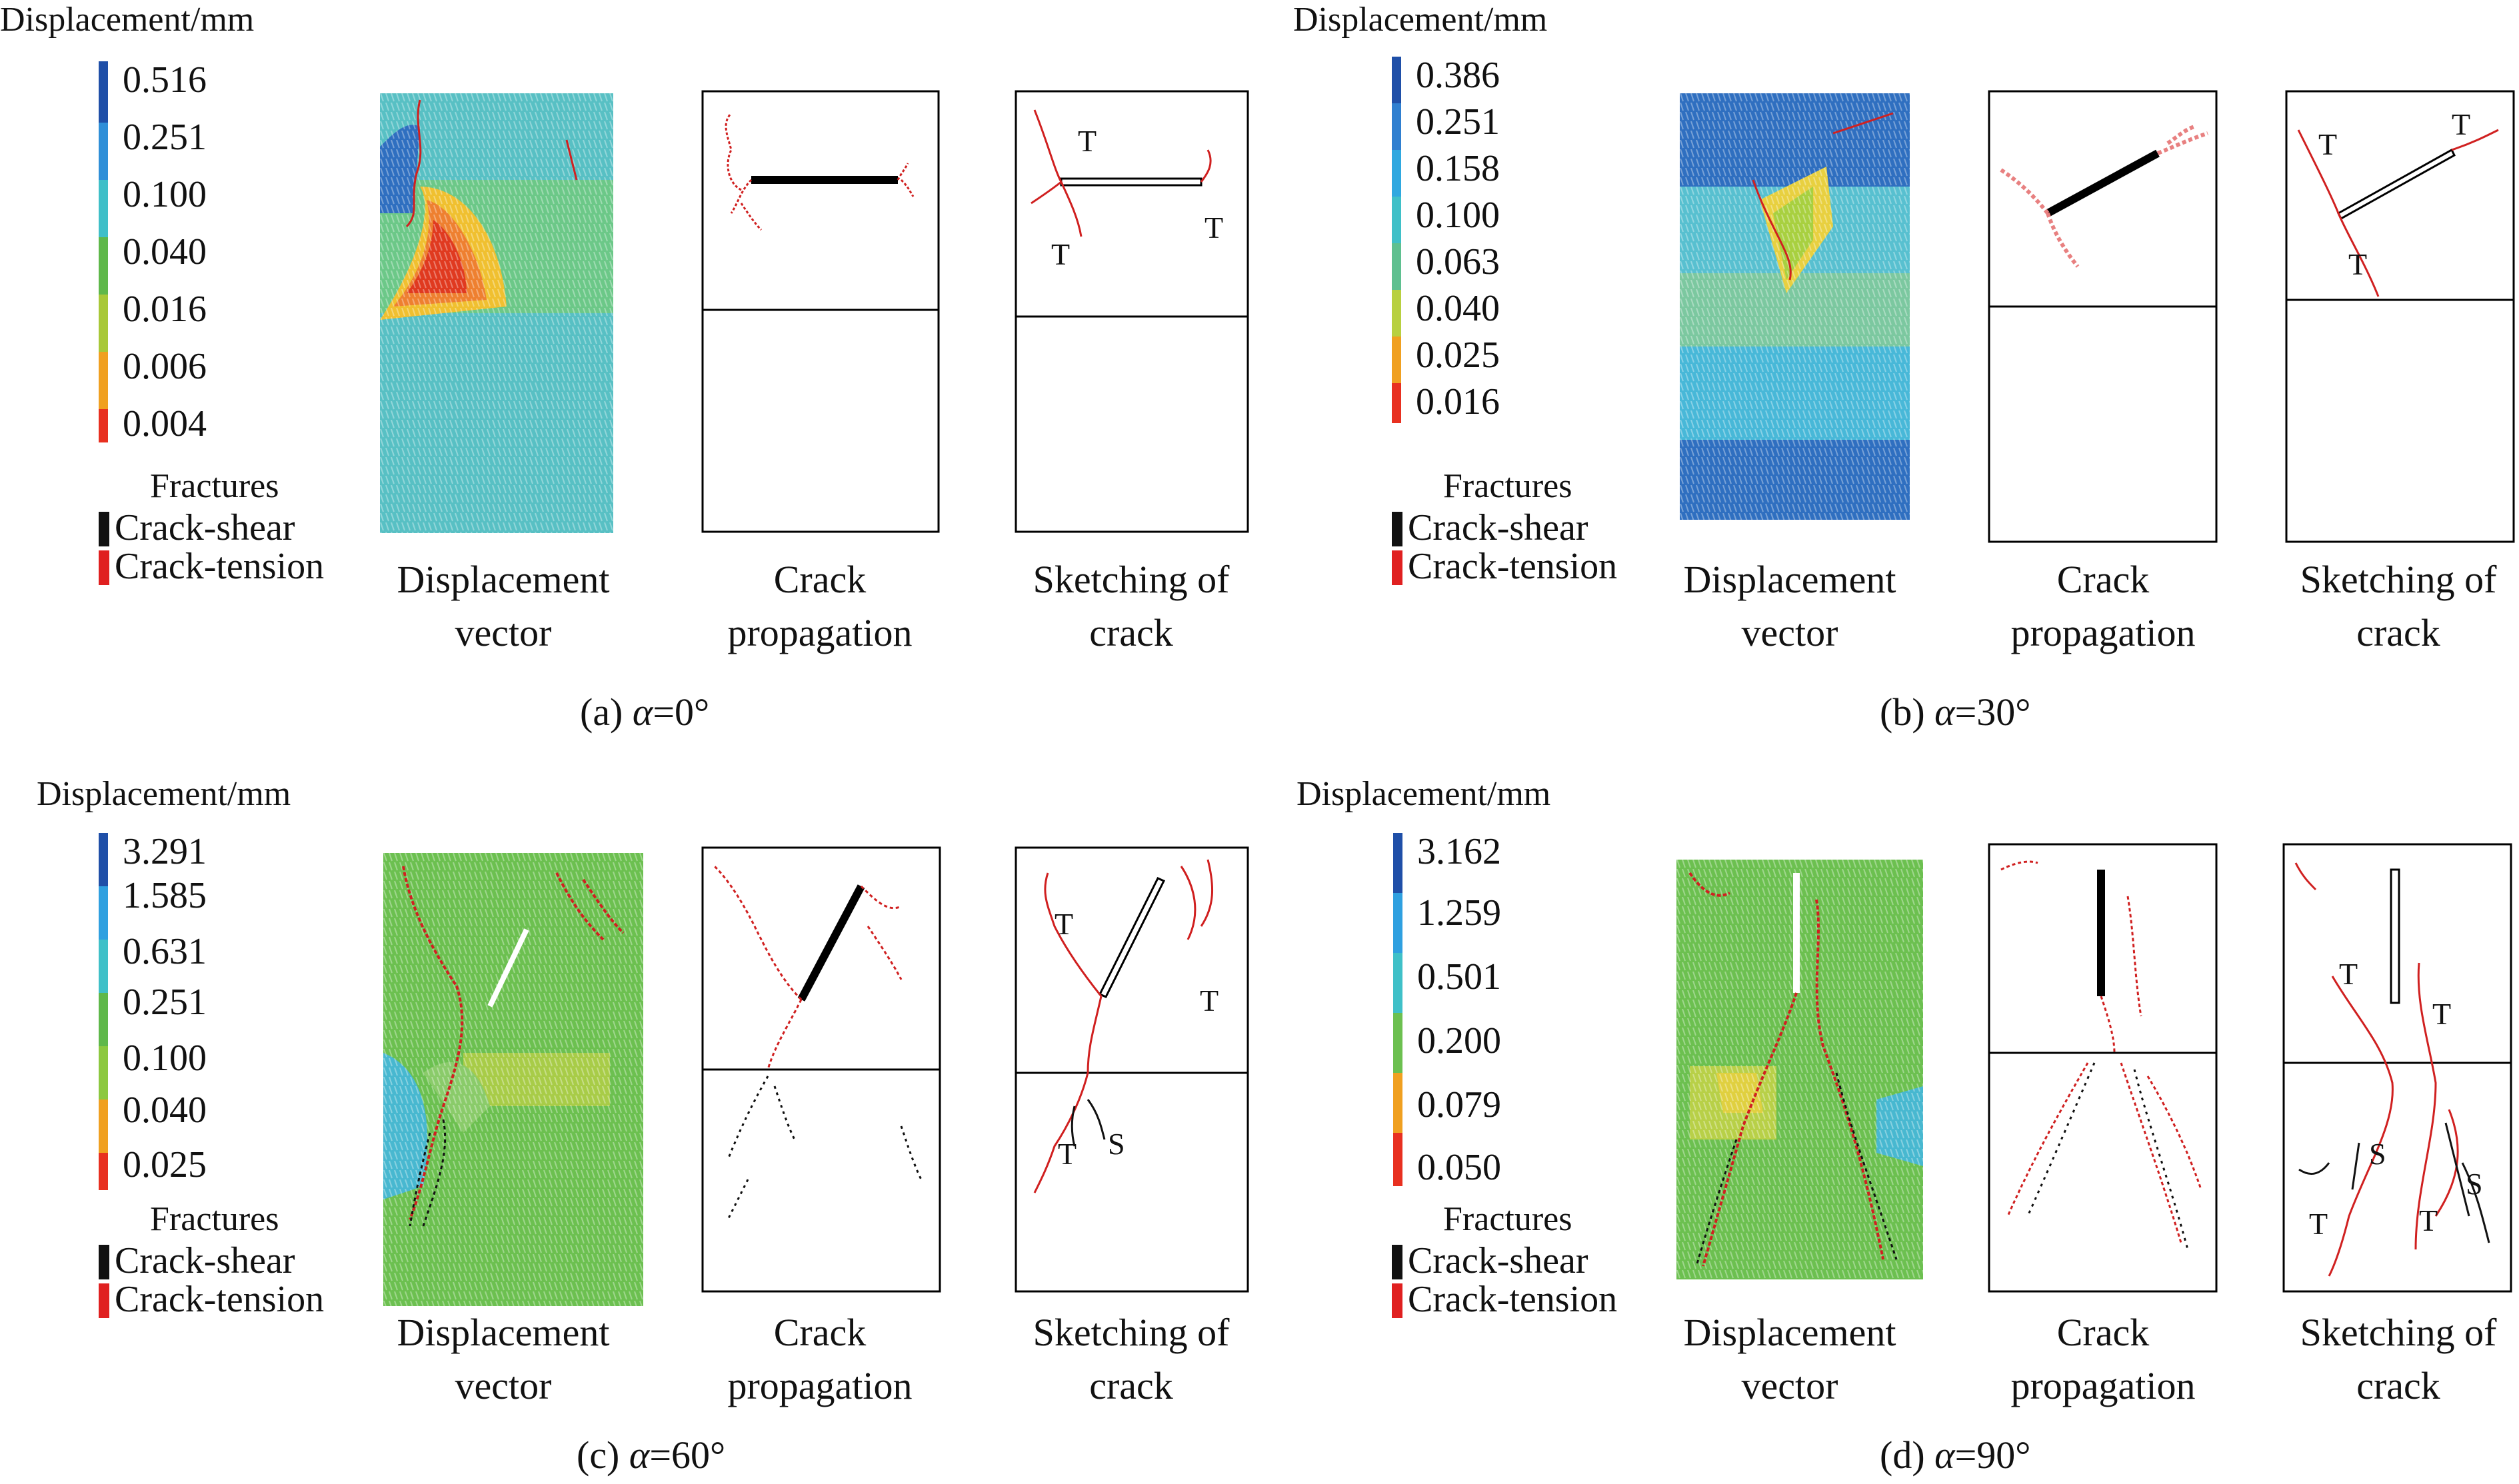  Describe the element at coordinates (165, 951) in the screenshot. I see `scale-value: 0.631` at that location.